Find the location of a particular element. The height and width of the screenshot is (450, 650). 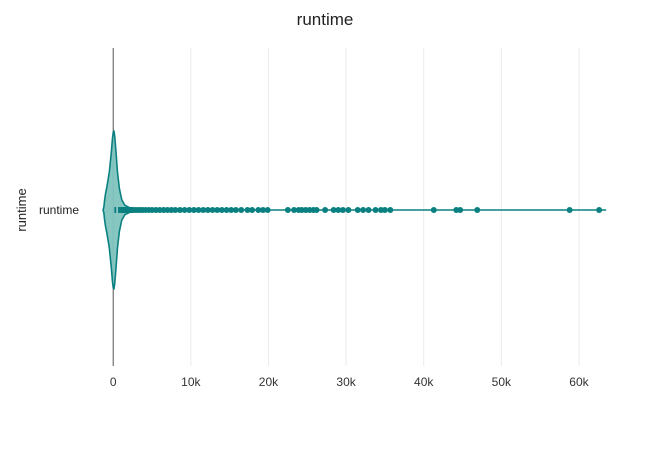

x-tick-label: 60k is located at coordinates (579, 382).